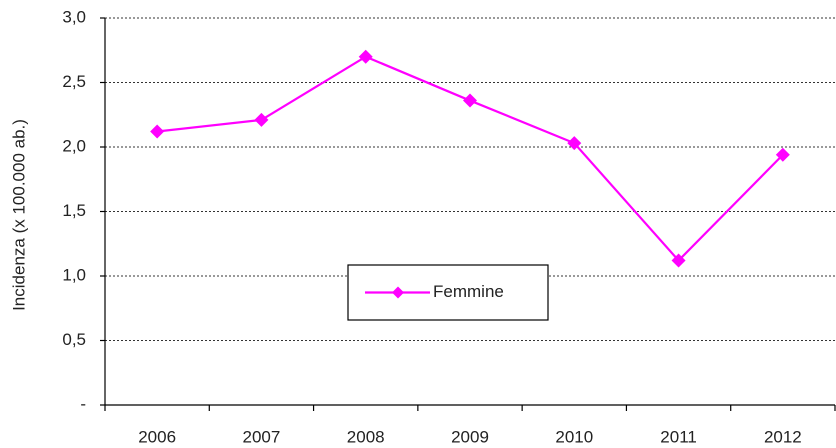 The height and width of the screenshot is (448, 836). I want to click on y-tick-label: 0,5, so click(74, 339).